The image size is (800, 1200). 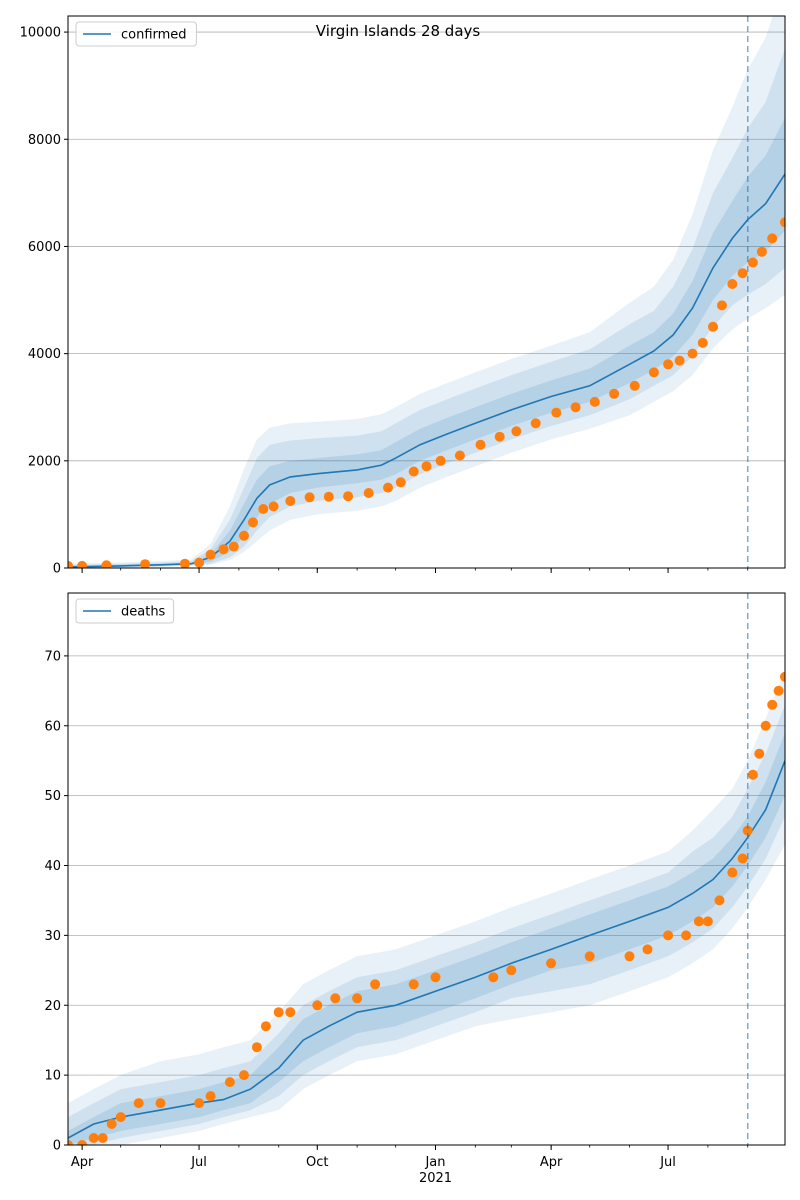 What do you see at coordinates (44, 461) in the screenshot?
I see `y-tick-label: 2000` at bounding box center [44, 461].